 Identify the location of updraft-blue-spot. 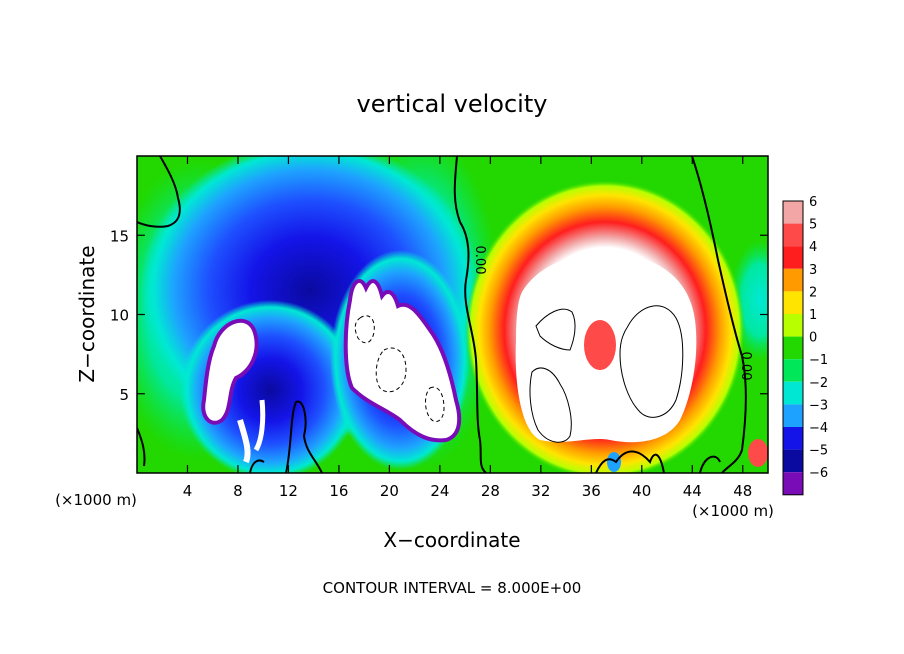
(614, 462).